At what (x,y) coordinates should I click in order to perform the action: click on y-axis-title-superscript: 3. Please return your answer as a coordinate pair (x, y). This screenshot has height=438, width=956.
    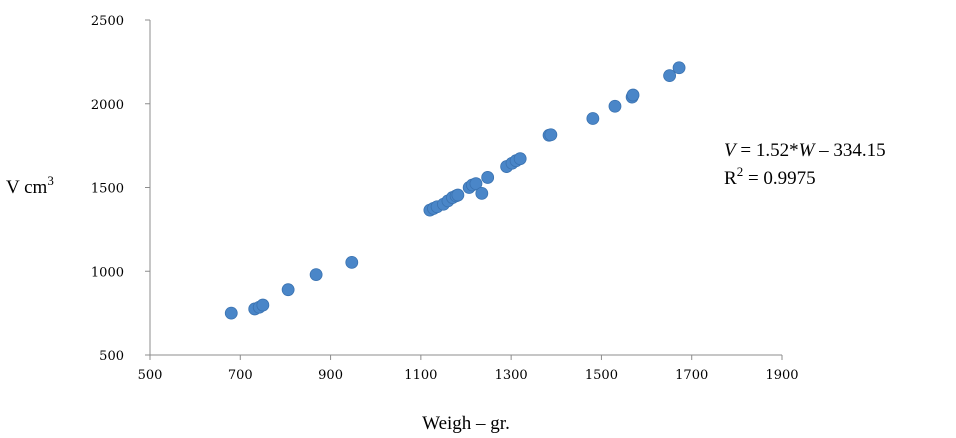
    Looking at the image, I should click on (50, 180).